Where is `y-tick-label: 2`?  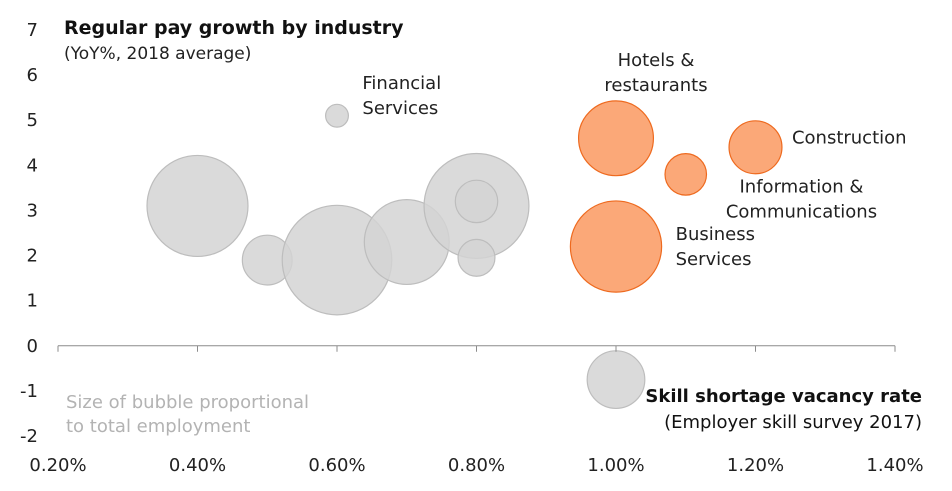
y-tick-label: 2 is located at coordinates (32, 256).